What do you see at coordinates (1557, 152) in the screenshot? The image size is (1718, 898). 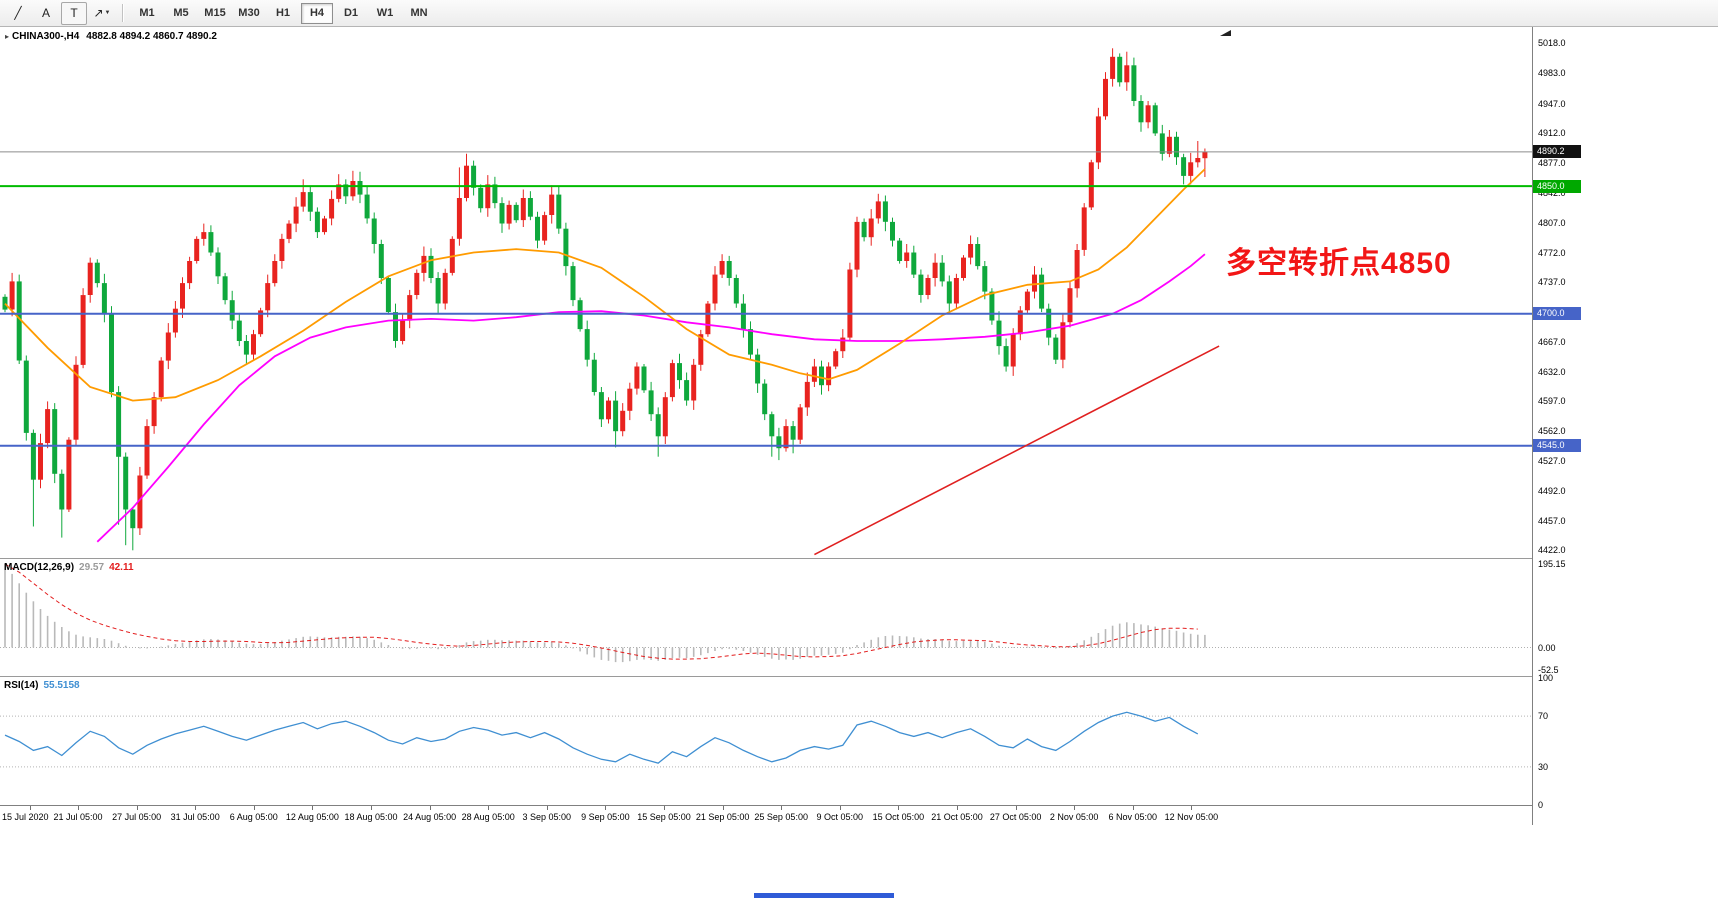 I see `price-badge-4890.2: 4890.2` at bounding box center [1557, 152].